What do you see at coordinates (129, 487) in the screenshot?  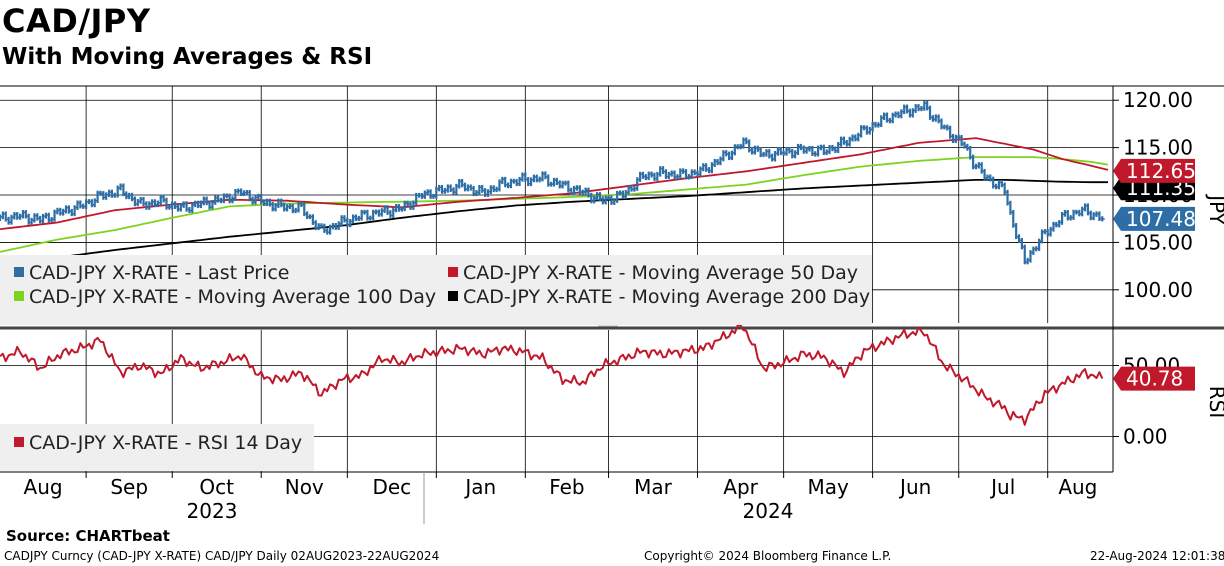 I see `x-tick-label: Sep` at bounding box center [129, 487].